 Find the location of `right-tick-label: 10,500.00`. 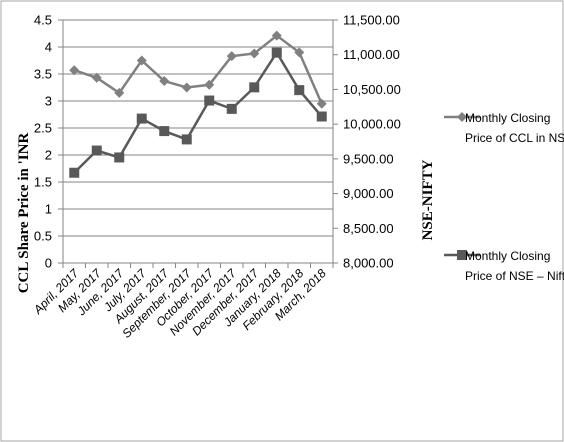

right-tick-label: 10,500.00 is located at coordinates (372, 89).